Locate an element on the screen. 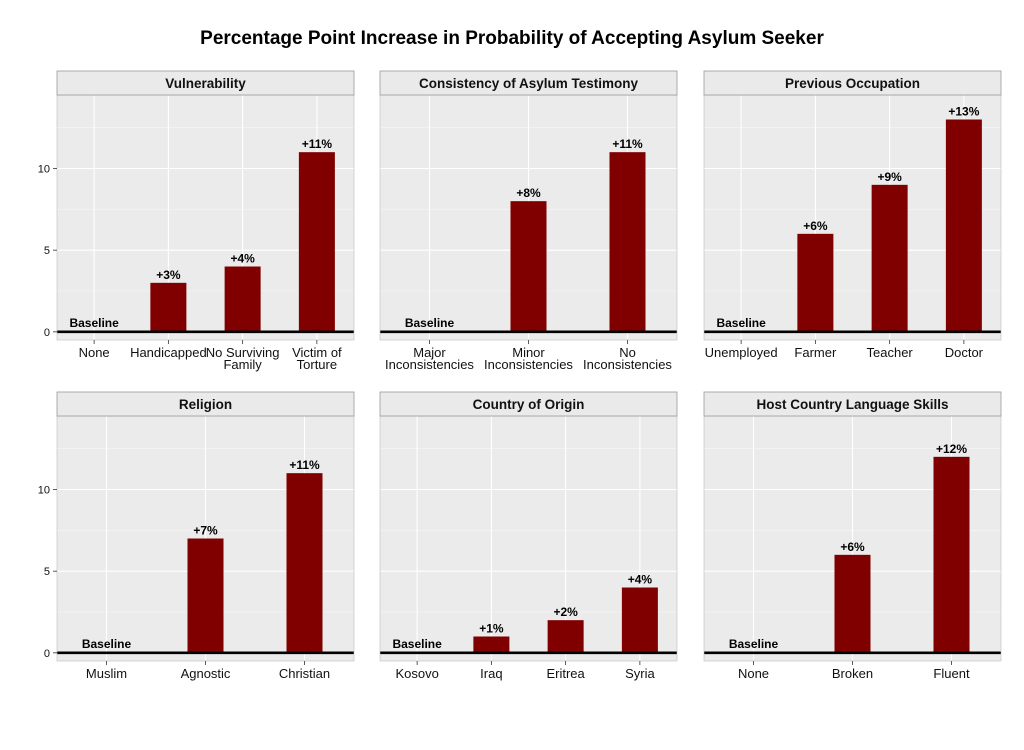  data-label: +6% is located at coordinates (815, 226).